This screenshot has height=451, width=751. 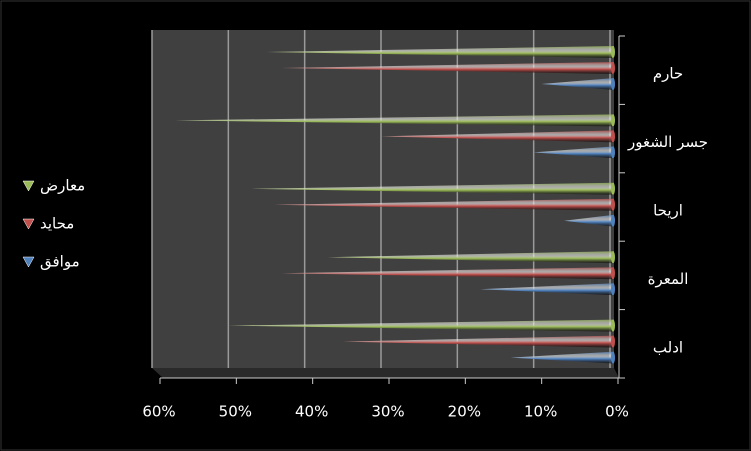 What do you see at coordinates (617, 412) in the screenshot?
I see `x-tick-label: 0%` at bounding box center [617, 412].